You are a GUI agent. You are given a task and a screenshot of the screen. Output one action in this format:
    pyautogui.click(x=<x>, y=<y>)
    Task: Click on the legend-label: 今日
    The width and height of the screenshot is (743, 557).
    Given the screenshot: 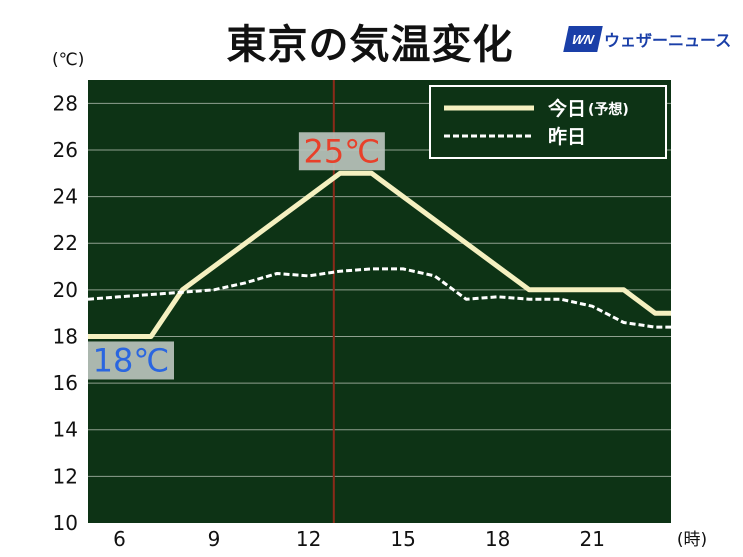 What is the action you would take?
    pyautogui.click(x=566, y=108)
    